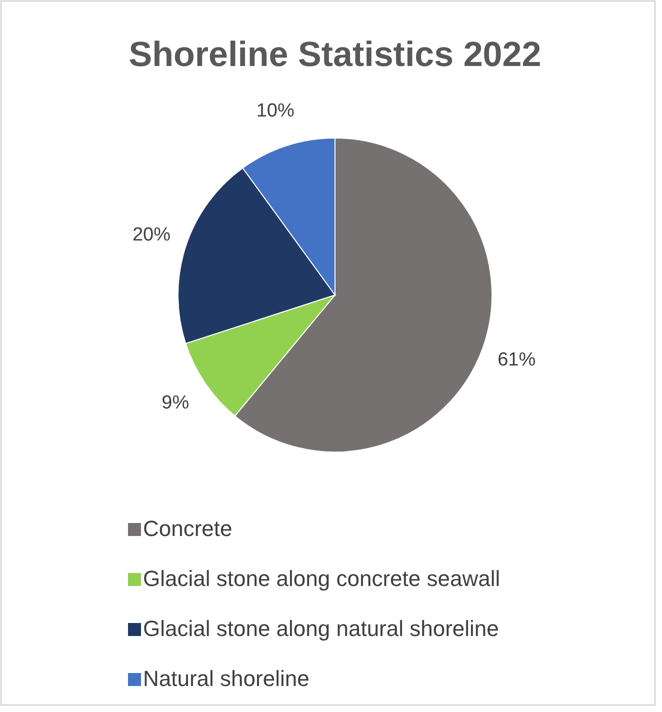 This screenshot has width=662, height=712. Describe the element at coordinates (321, 578) in the screenshot. I see `legend-label: Glacial stone along concrete seawall` at that location.